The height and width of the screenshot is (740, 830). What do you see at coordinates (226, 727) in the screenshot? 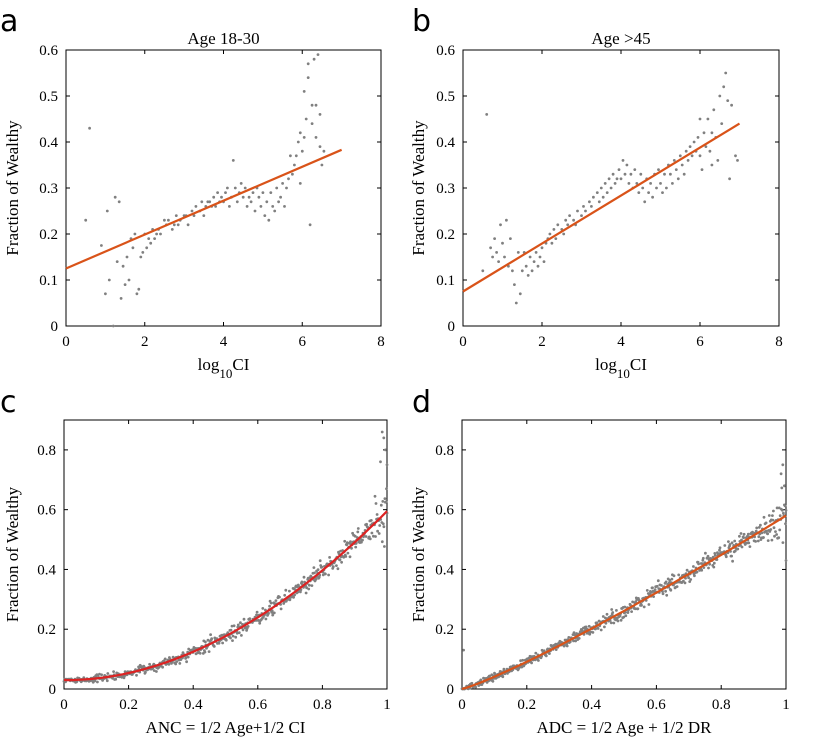
I see `x-axis-label: ANC = 1/2 Age+1/2 CI` at bounding box center [226, 727].